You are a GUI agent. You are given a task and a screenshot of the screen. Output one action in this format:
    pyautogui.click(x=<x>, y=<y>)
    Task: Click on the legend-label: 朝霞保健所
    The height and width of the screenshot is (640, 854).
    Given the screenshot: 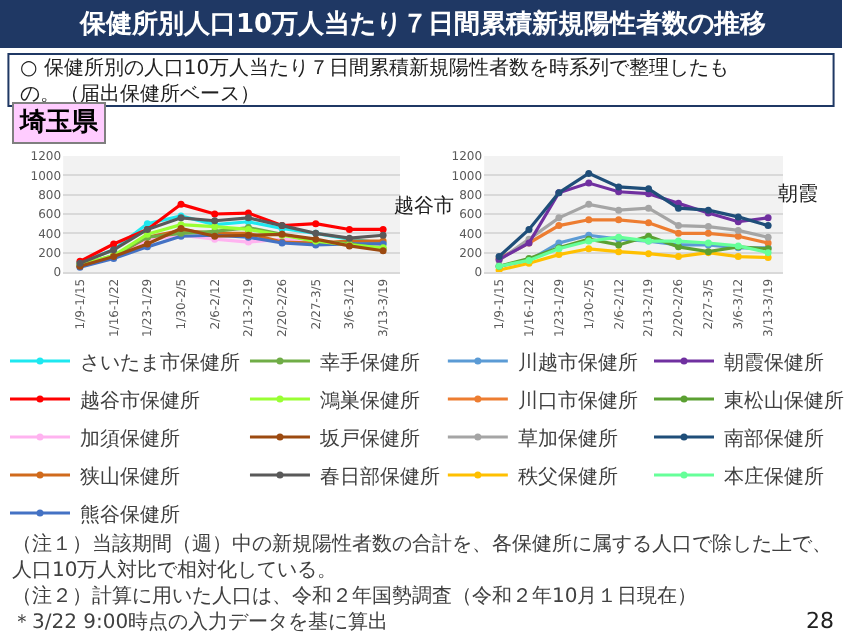 What is the action you would take?
    pyautogui.click(x=774, y=362)
    